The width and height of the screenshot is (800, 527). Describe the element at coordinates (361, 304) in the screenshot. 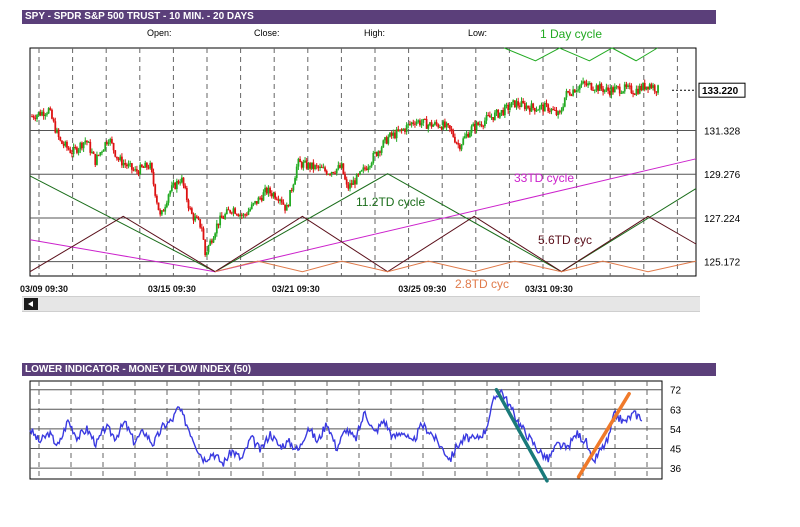

I see `chart-scrollbar` at that location.